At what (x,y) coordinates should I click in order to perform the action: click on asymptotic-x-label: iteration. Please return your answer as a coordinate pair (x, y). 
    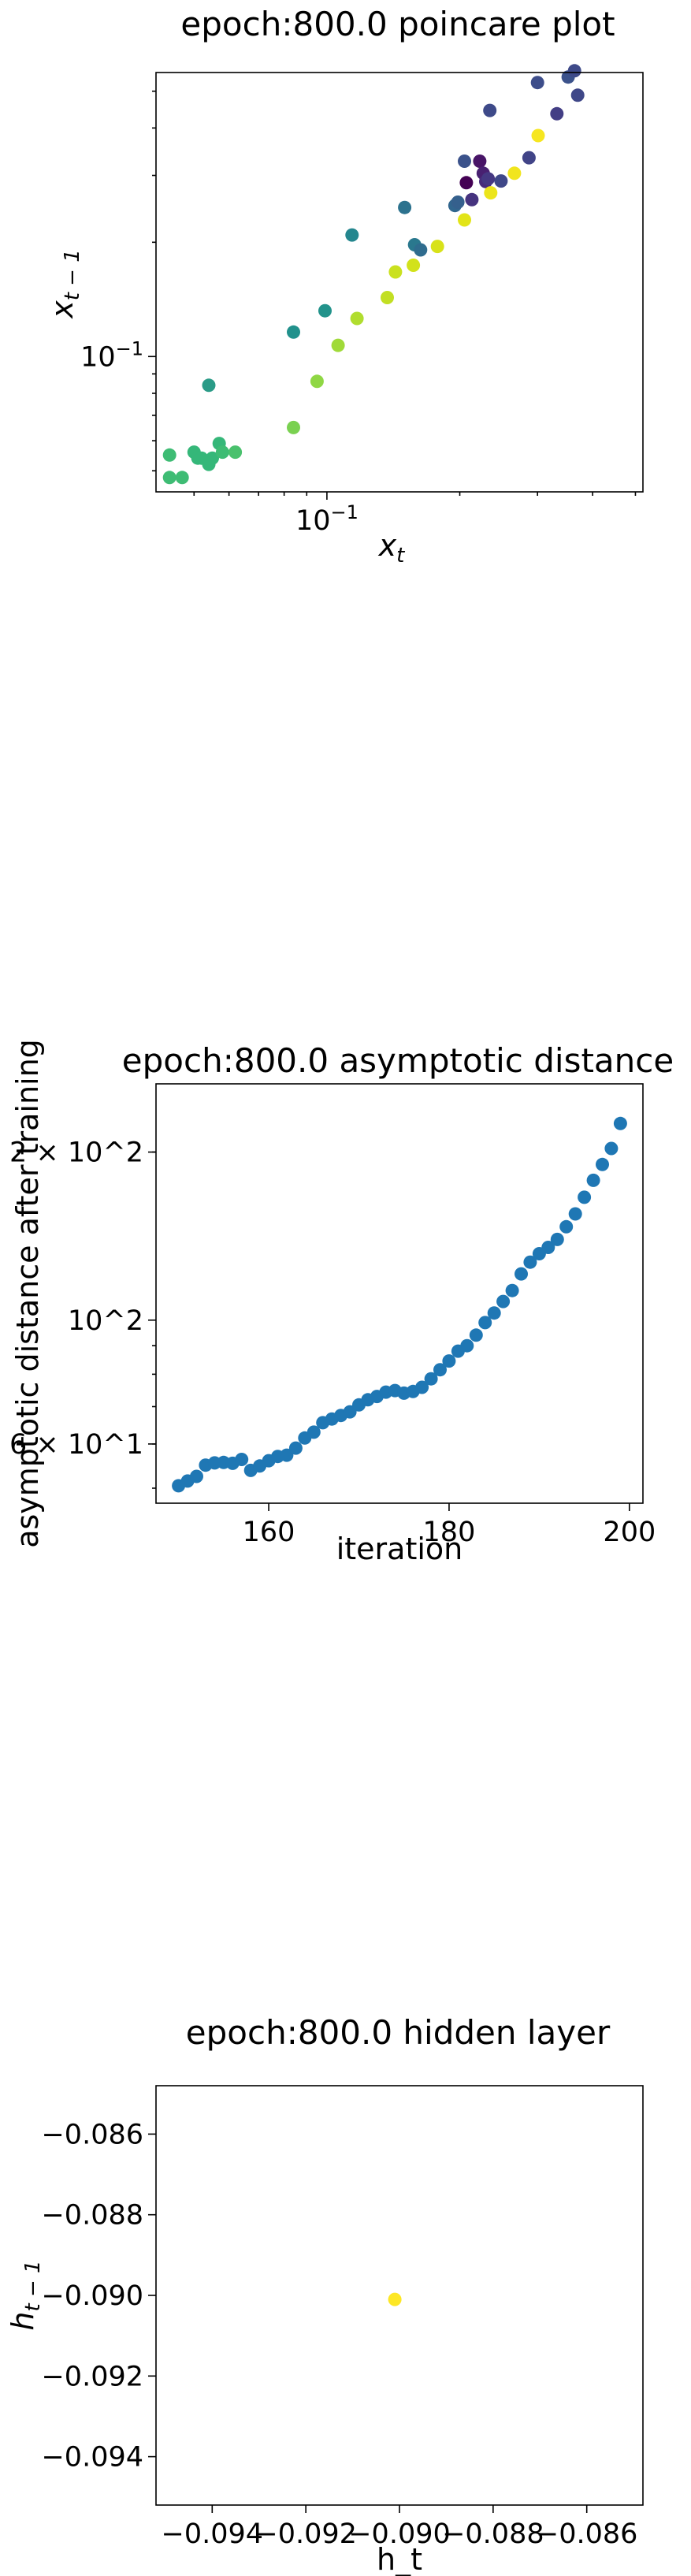
    Looking at the image, I should click on (399, 1549).